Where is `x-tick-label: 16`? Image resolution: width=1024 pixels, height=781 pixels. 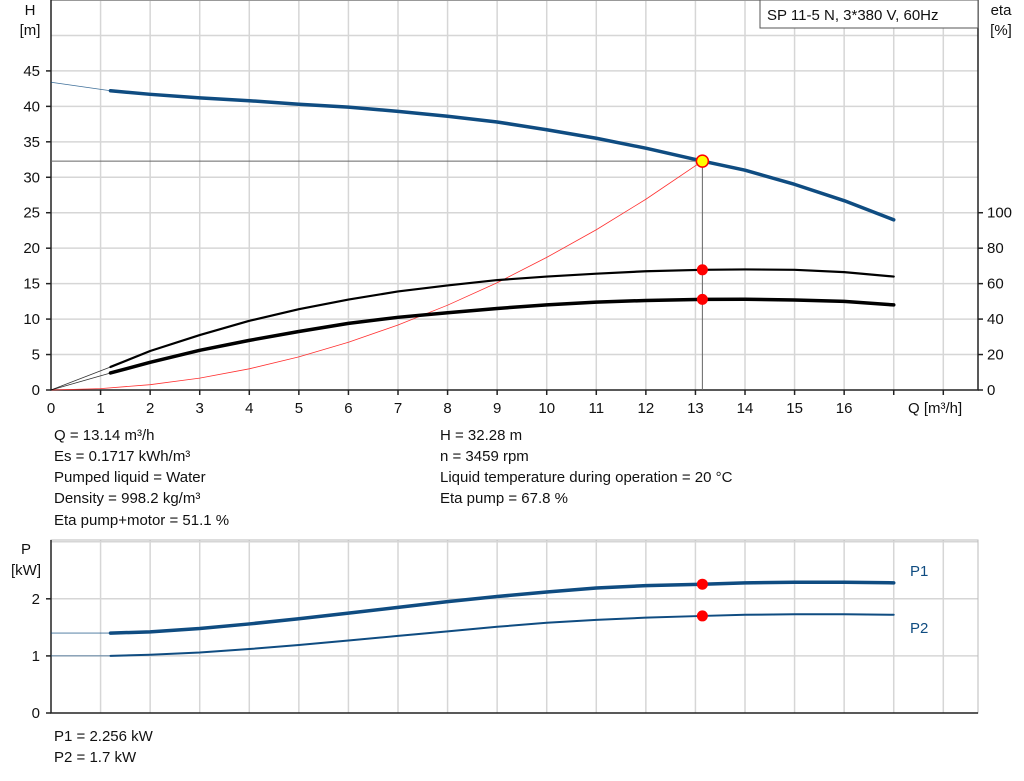 x-tick-label: 16 is located at coordinates (844, 408).